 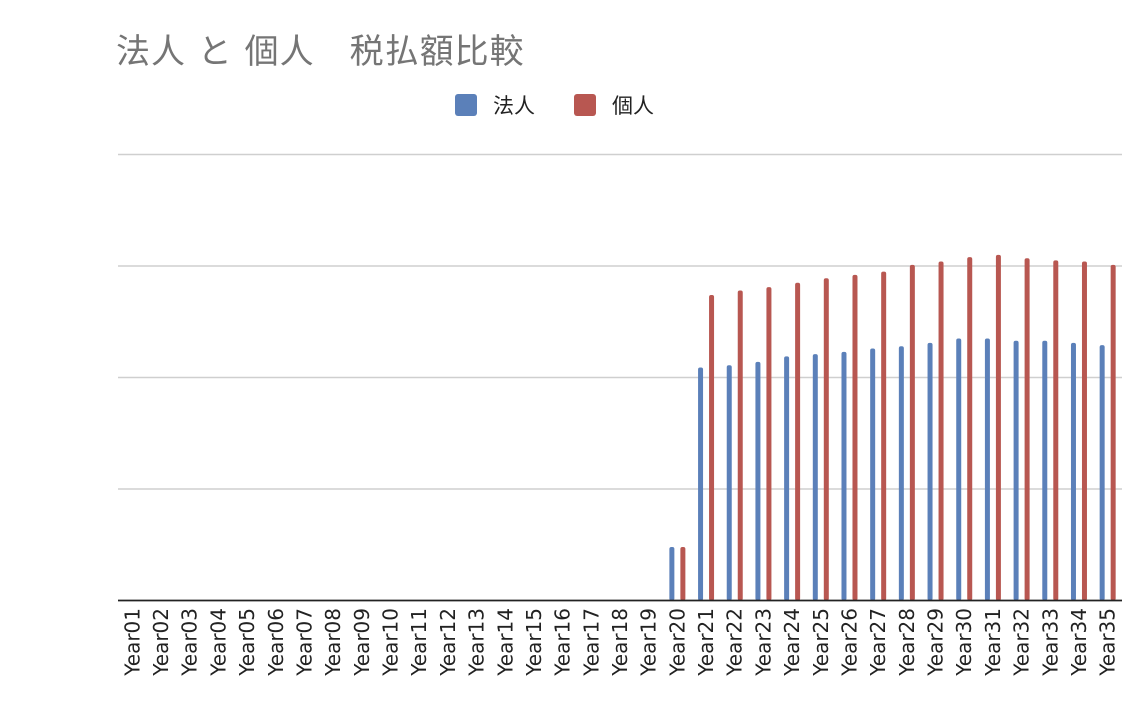 I want to click on x-tick-label: Year16, so click(x=563, y=642).